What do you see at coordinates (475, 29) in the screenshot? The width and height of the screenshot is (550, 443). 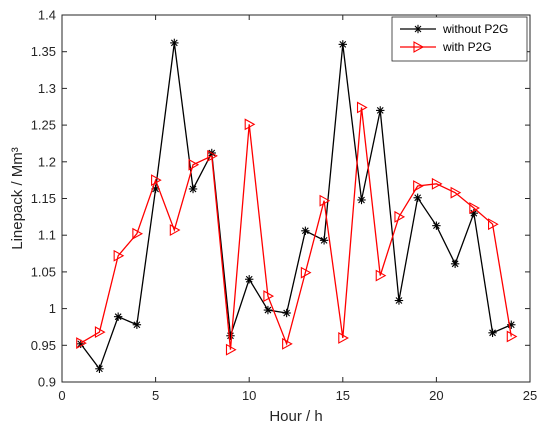 I see `legend-without-p2g-label: without P2G` at bounding box center [475, 29].